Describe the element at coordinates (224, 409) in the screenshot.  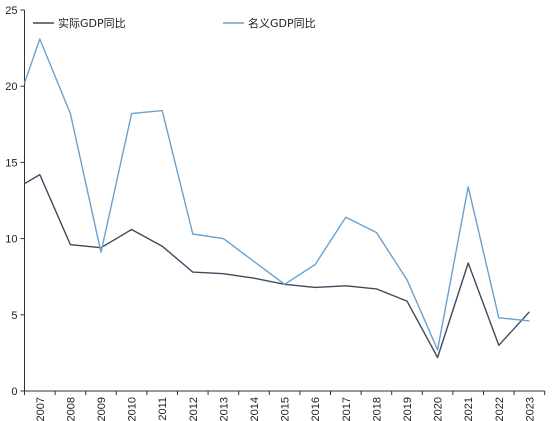
I see `x-tick-label: 2013` at that location.